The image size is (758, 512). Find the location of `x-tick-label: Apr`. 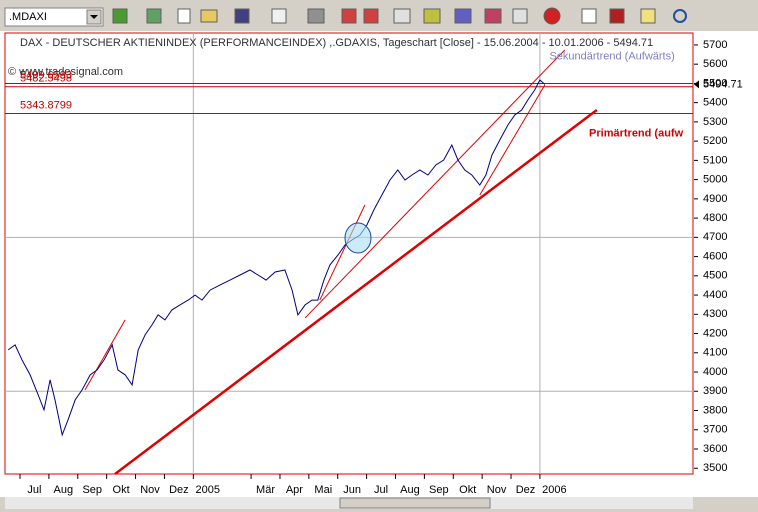

x-tick-label: Apr is located at coordinates (294, 490).